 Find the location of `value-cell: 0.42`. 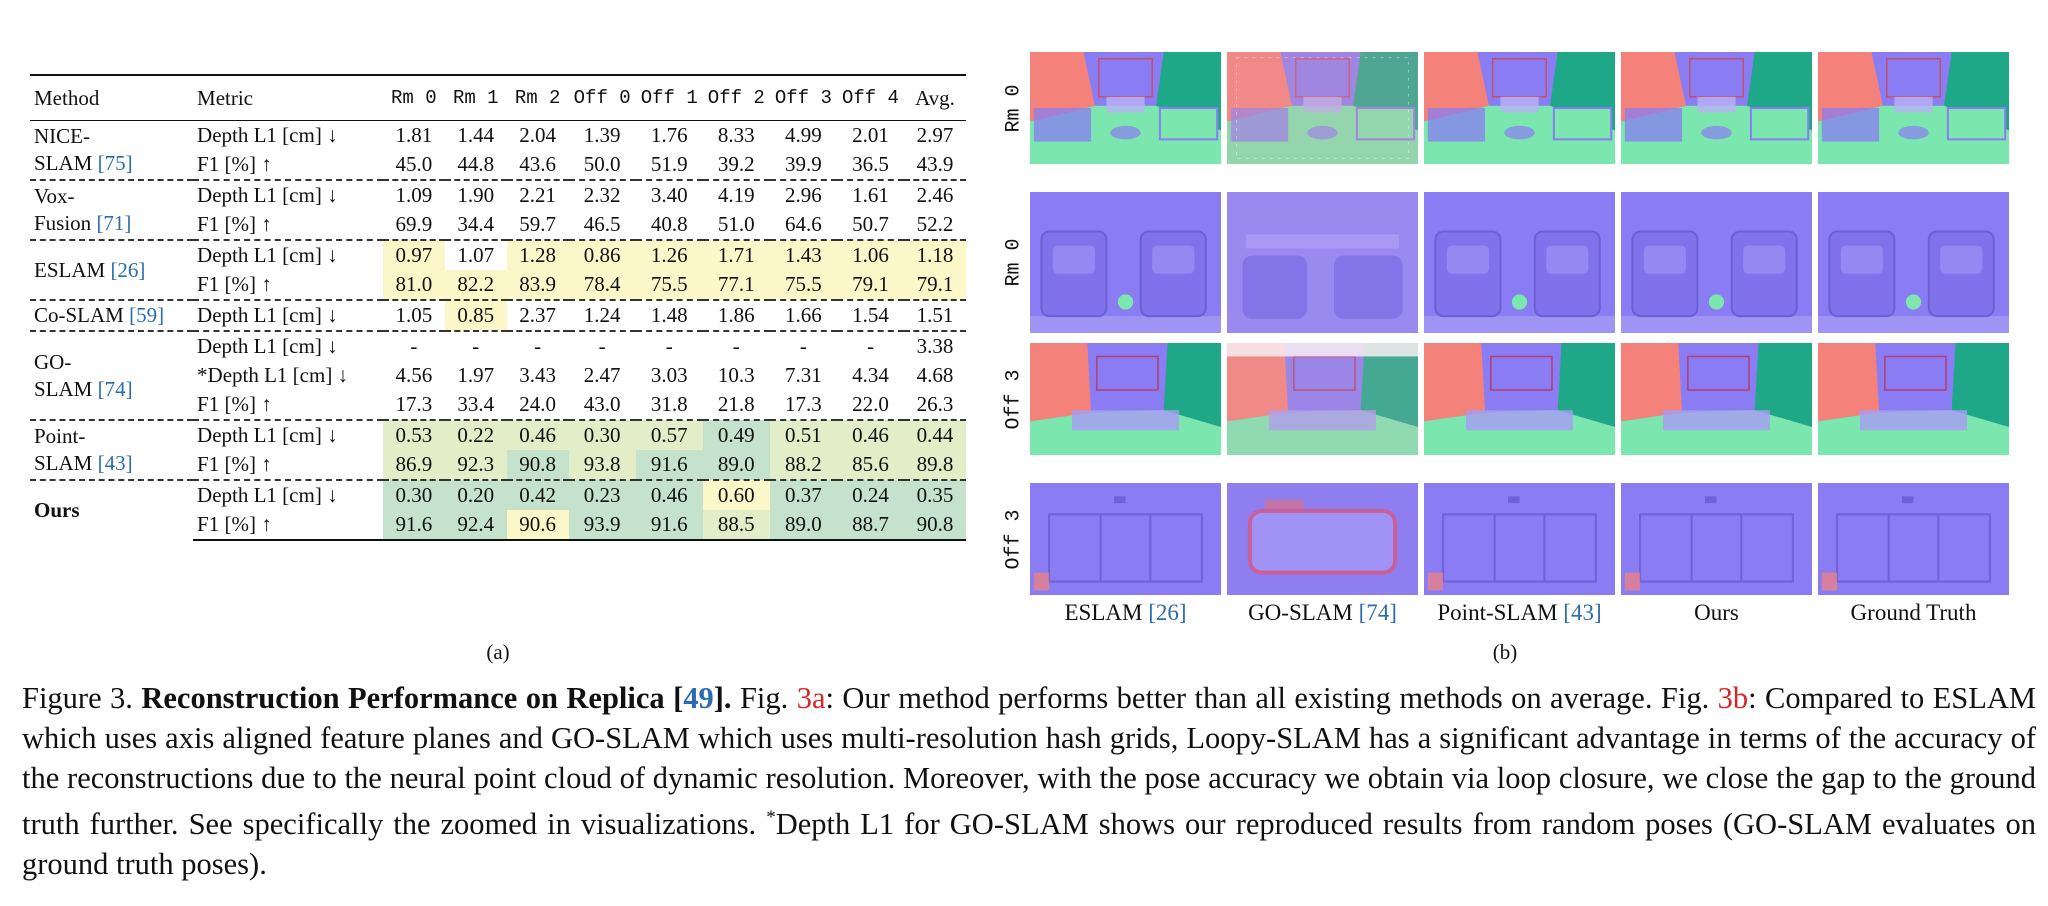

value-cell: 0.42 is located at coordinates (537, 494).